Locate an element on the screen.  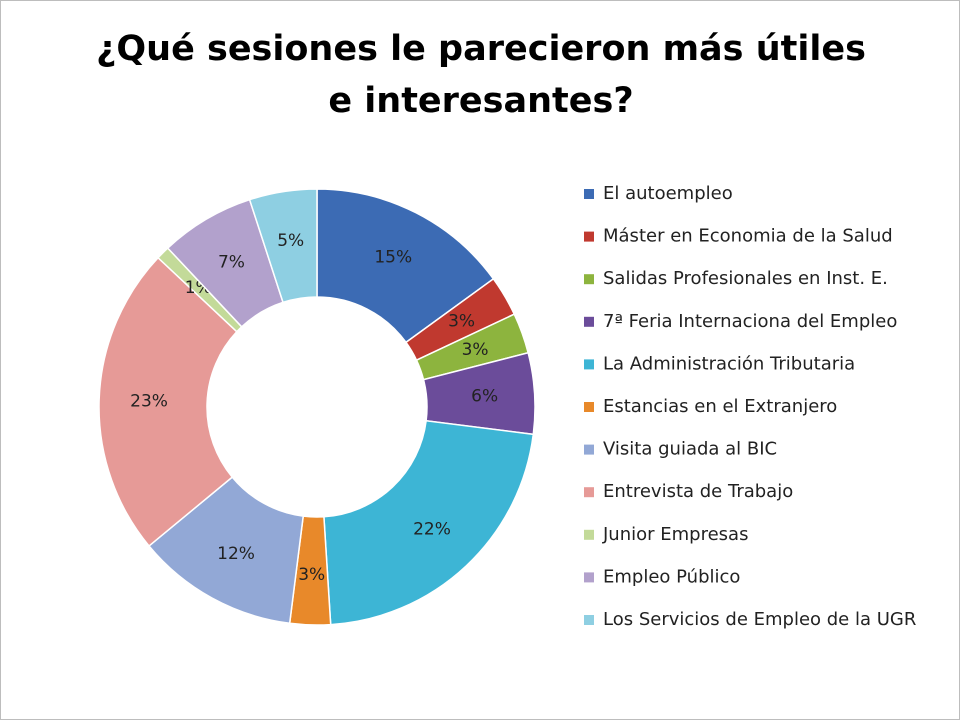
legend-label: Salidas Profesionales en Inst. E. is located at coordinates (745, 278).